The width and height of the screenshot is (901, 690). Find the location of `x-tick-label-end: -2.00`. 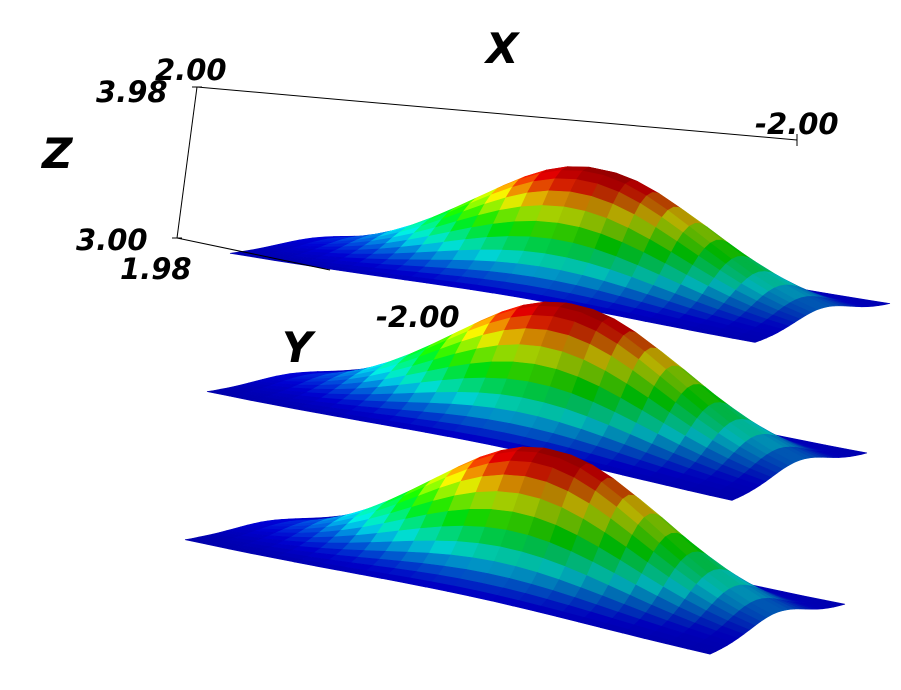

x-tick-label-end: -2.00 is located at coordinates (797, 124).